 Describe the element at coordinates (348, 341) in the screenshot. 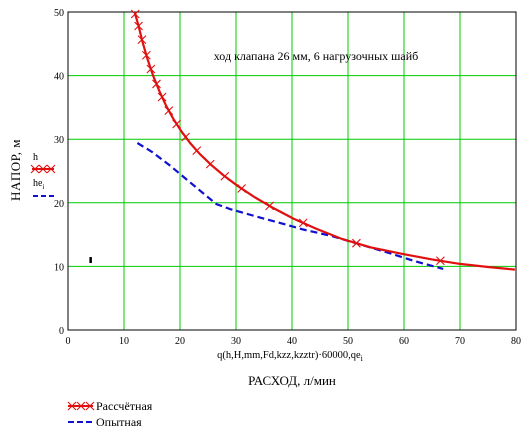

I see `x-tick-label: 50` at that location.